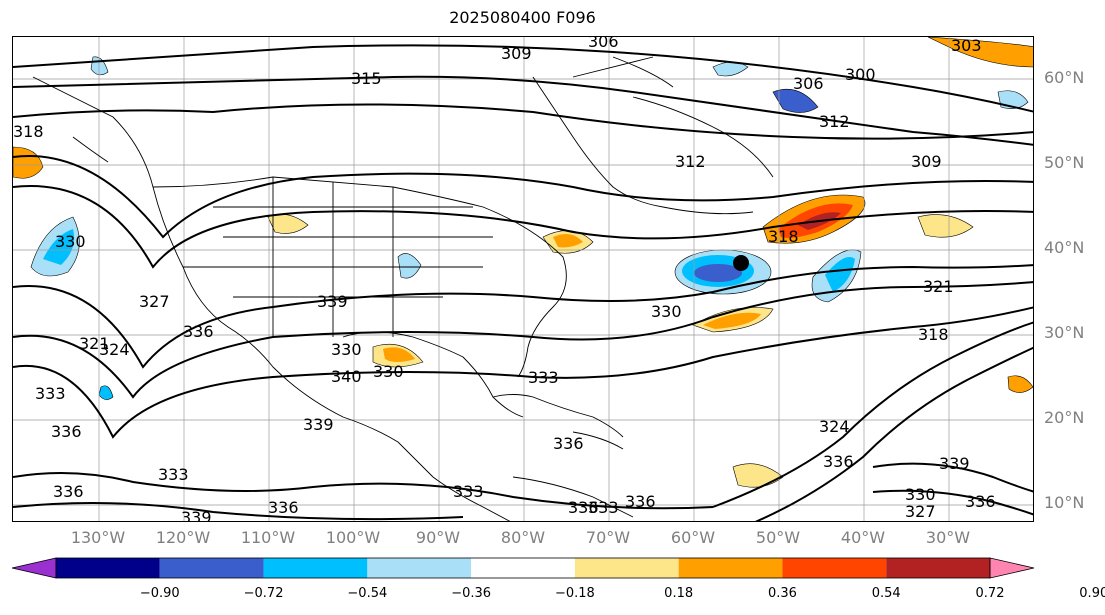 This screenshot has width=1105, height=615. Describe the element at coordinates (741, 263) in the screenshot. I see `storm-marker-dot` at that location.